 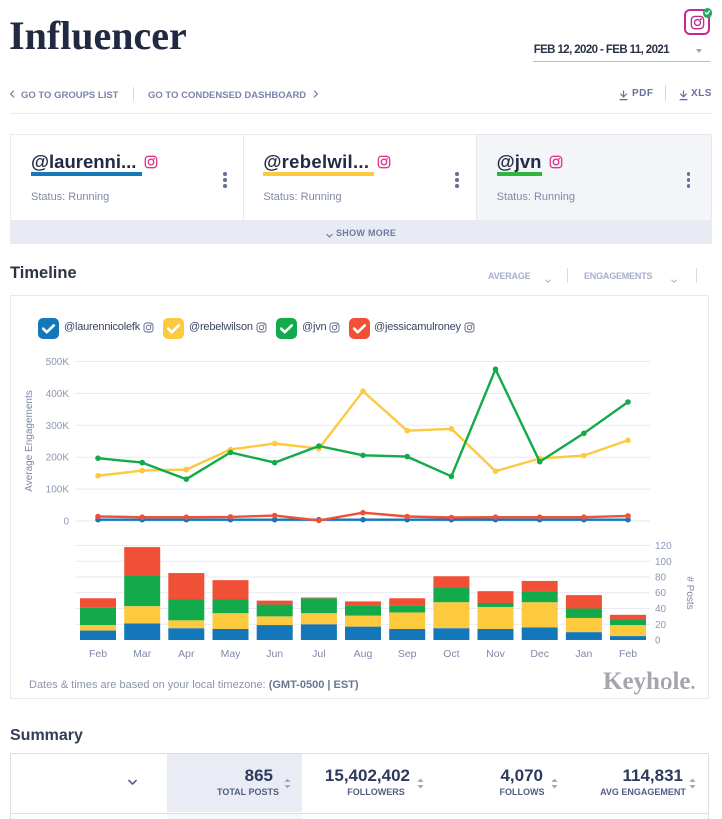 What do you see at coordinates (661, 578) in the screenshot?
I see `svg-text: 80` at bounding box center [661, 578].